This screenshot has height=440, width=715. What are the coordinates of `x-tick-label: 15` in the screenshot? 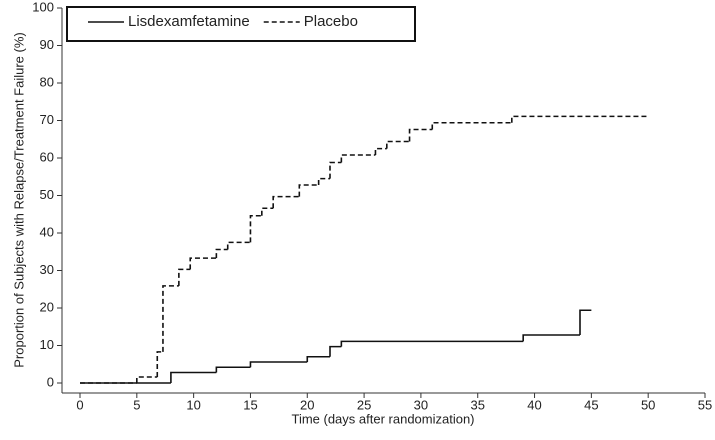 It's located at (250, 404).